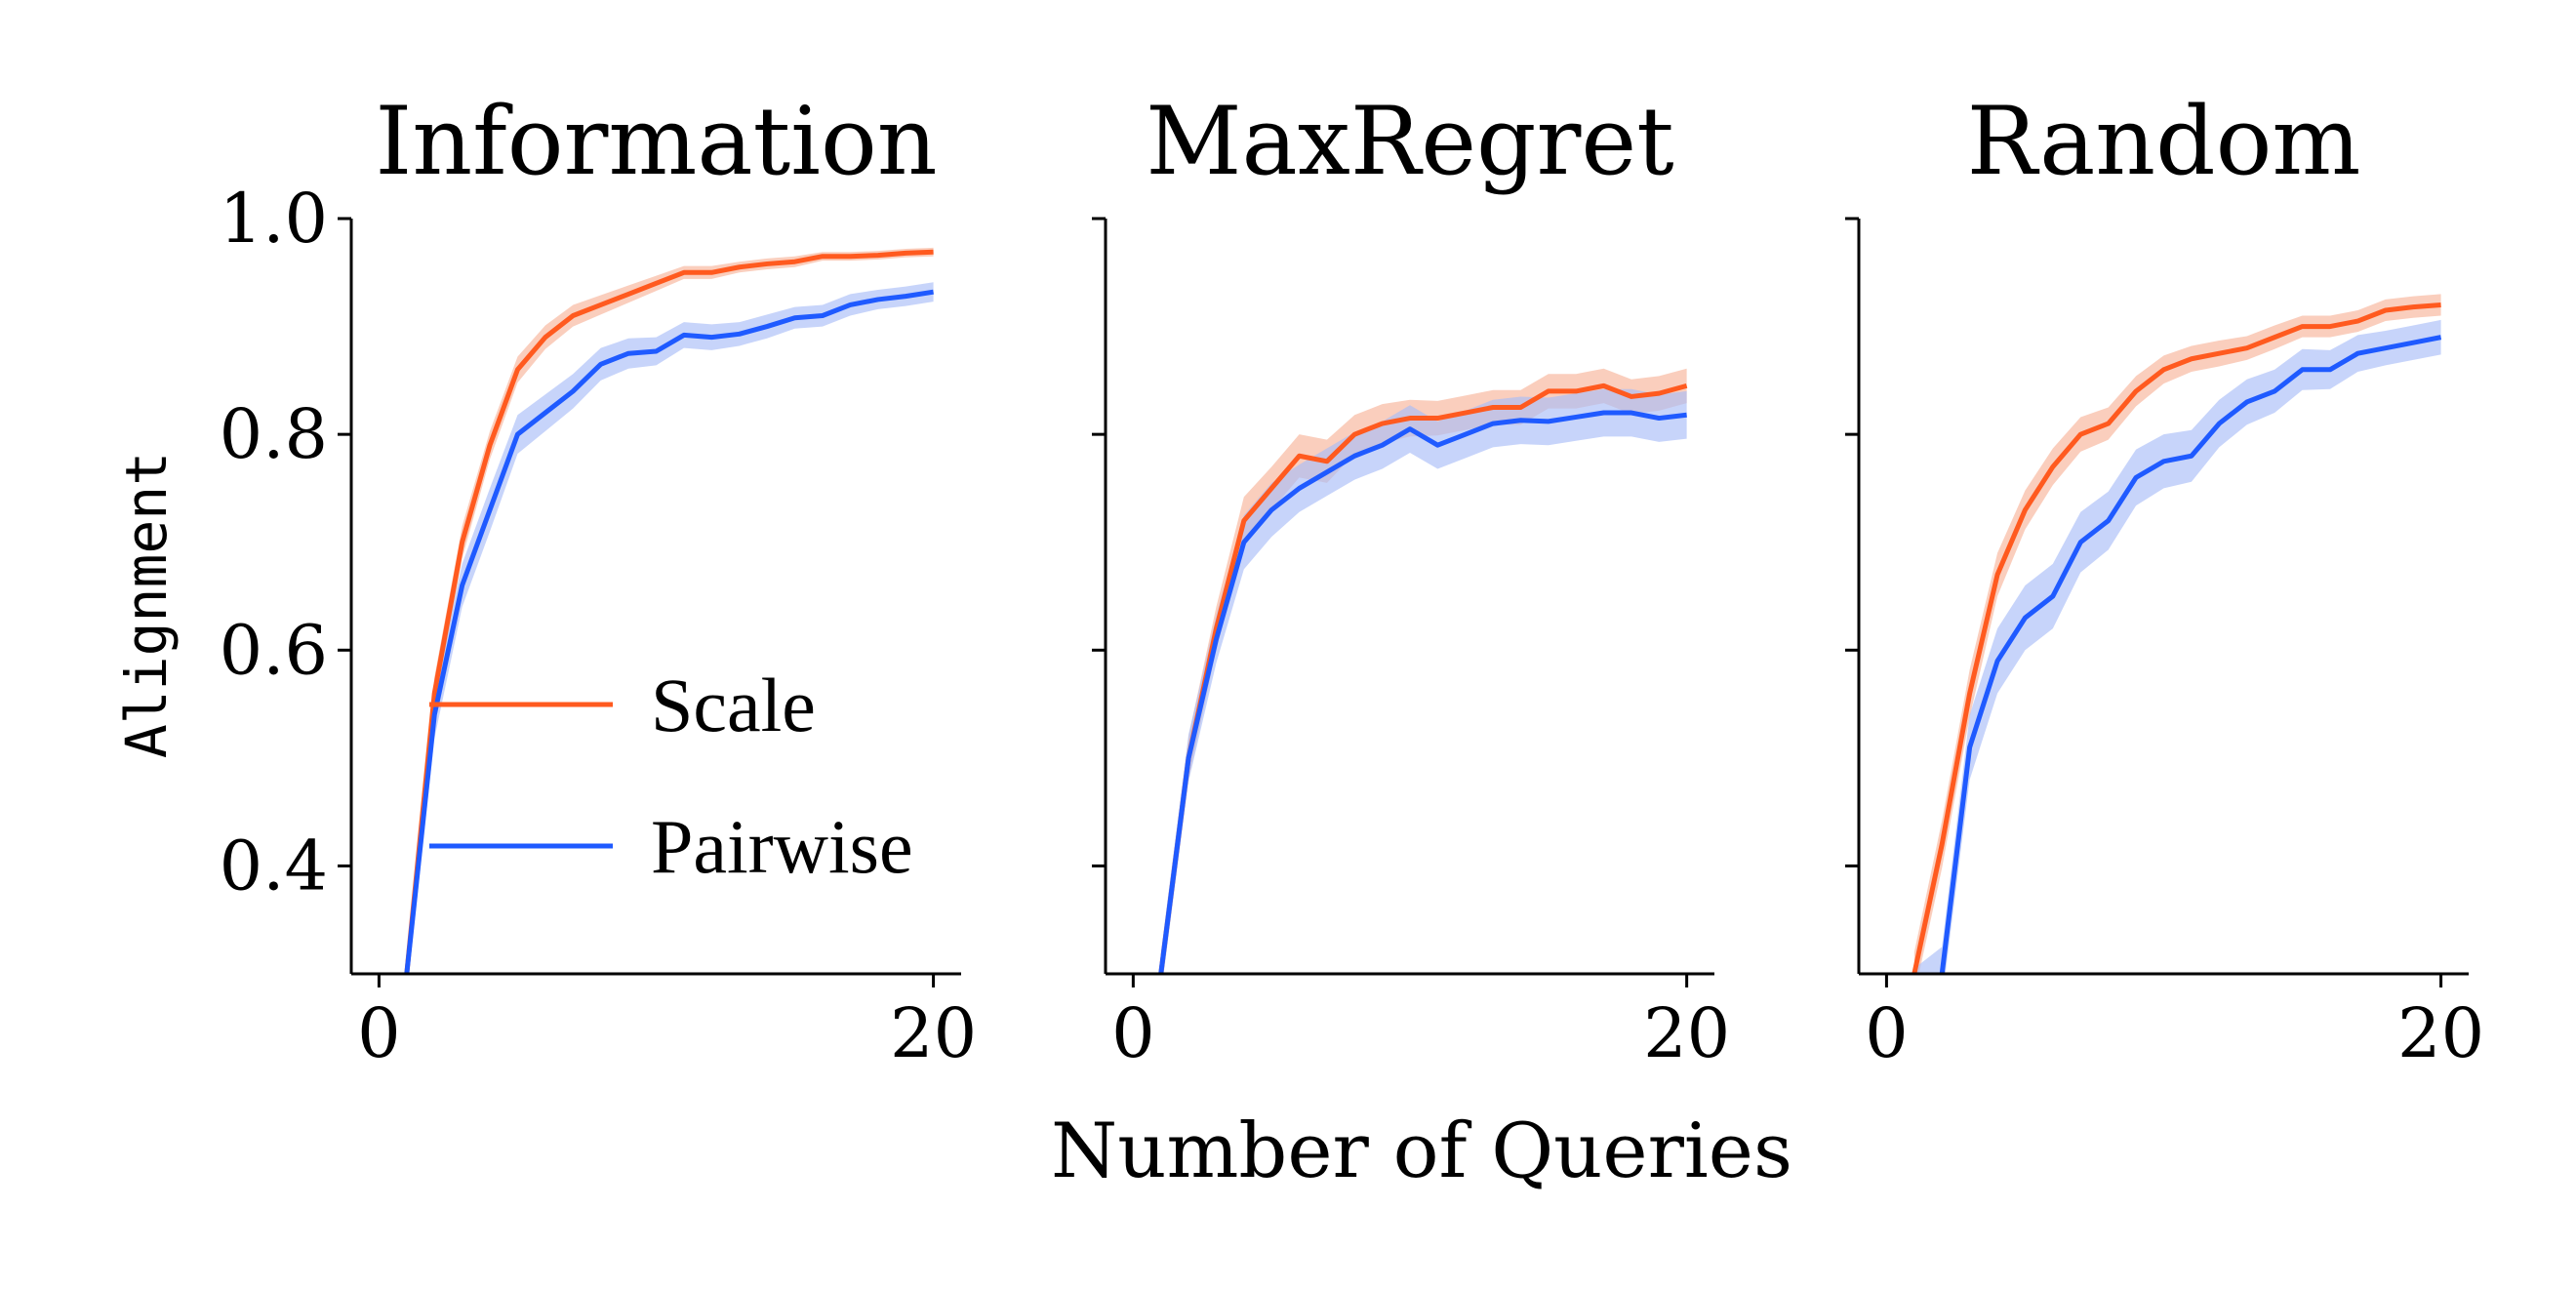 The image size is (2576, 1289). I want to click on y-tick-label: 0.6, so click(274, 650).